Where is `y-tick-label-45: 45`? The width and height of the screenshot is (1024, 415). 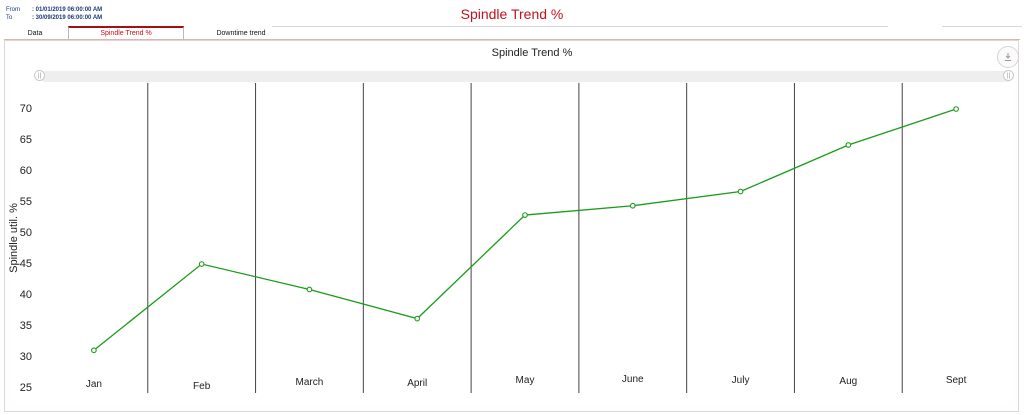 y-tick-label-45: 45 is located at coordinates (26, 264).